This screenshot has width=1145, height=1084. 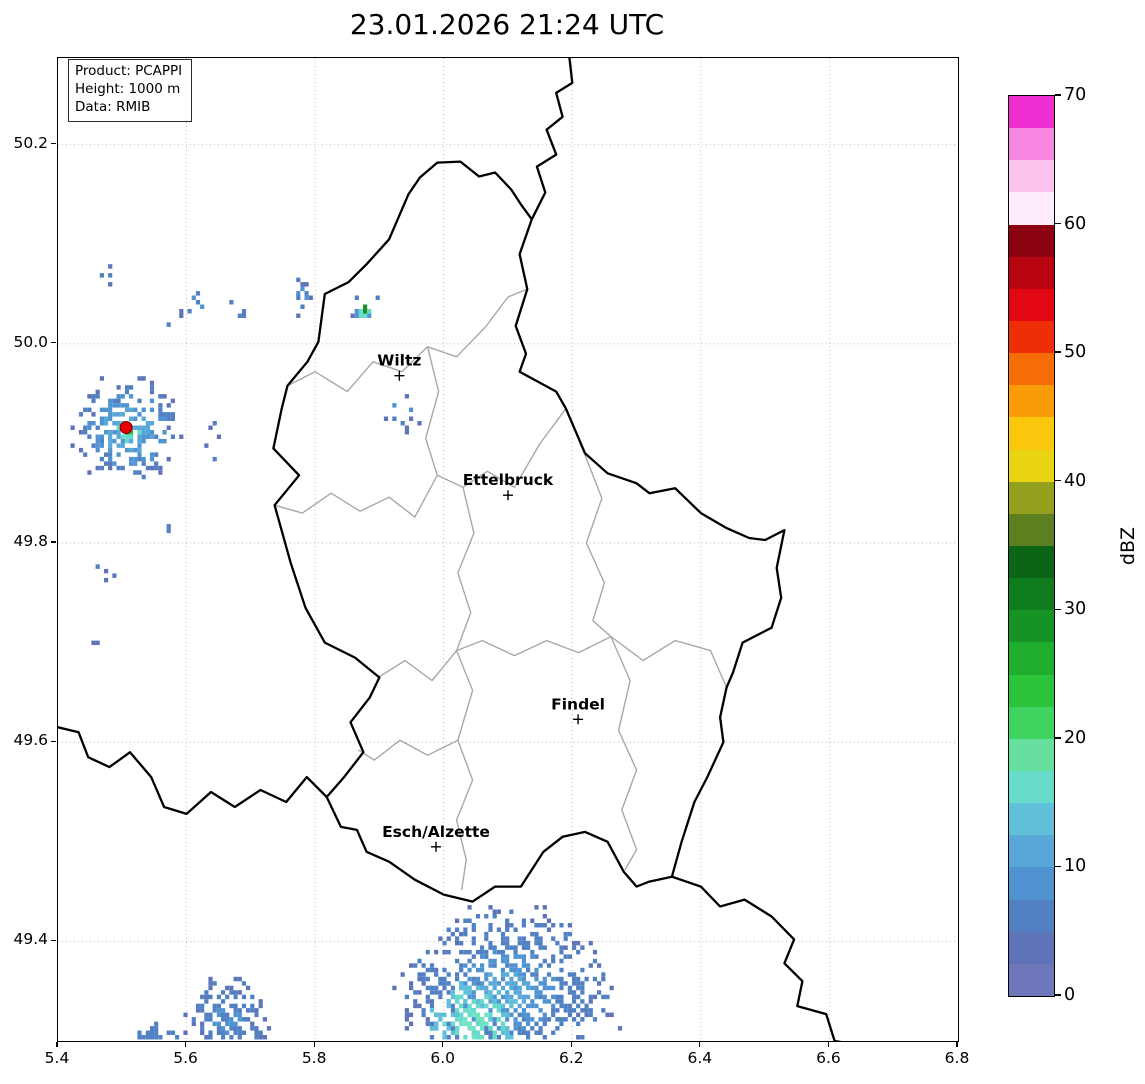 What do you see at coordinates (113, 106) in the screenshot?
I see `info-data-source-line: Data: RMIB` at bounding box center [113, 106].